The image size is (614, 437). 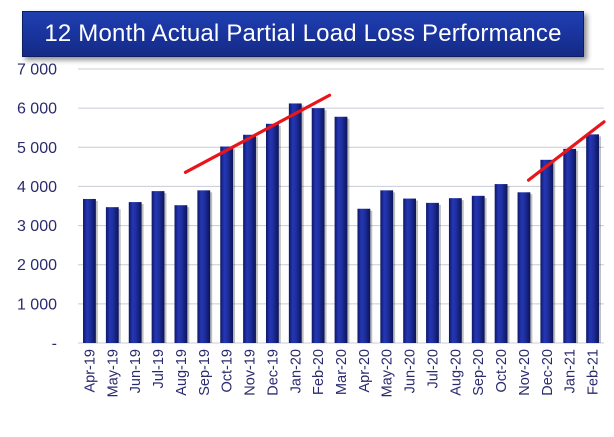 I want to click on x-tick-label: Oct-19, so click(x=228, y=371).